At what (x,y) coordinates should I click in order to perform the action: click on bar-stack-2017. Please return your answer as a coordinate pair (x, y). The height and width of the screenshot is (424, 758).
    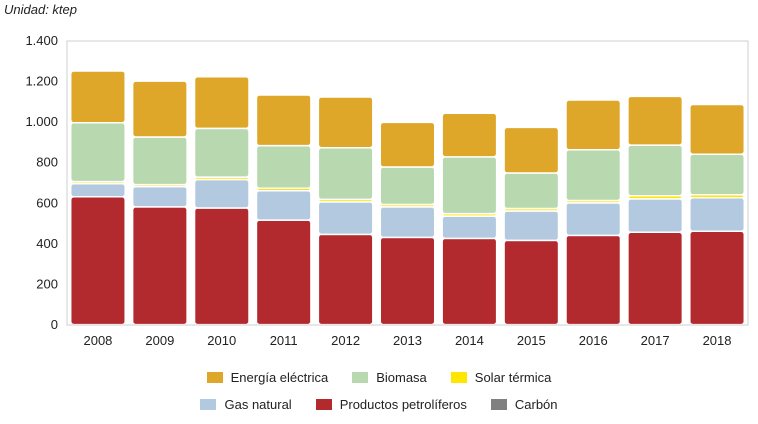
    Looking at the image, I should click on (655, 210).